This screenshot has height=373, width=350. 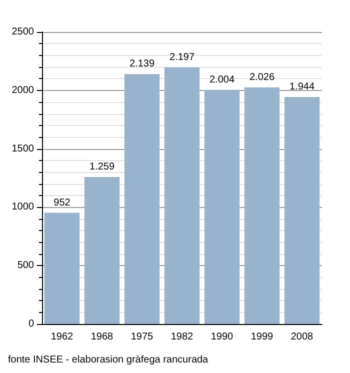 What do you see at coordinates (25, 266) in the screenshot?
I see `y-tick-label: 500` at bounding box center [25, 266].